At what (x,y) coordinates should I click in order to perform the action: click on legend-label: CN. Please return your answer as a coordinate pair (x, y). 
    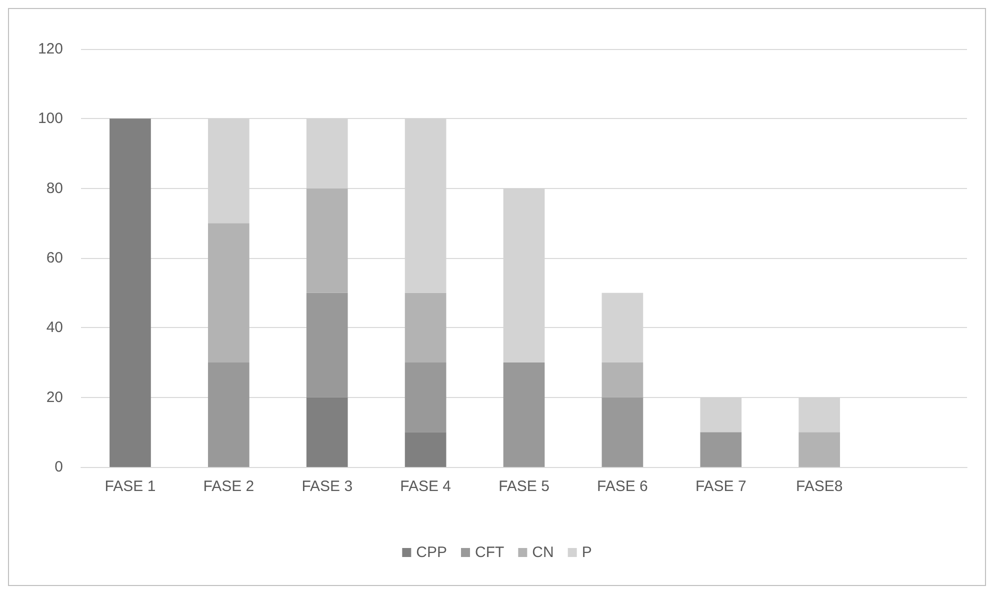
    Looking at the image, I should click on (543, 552).